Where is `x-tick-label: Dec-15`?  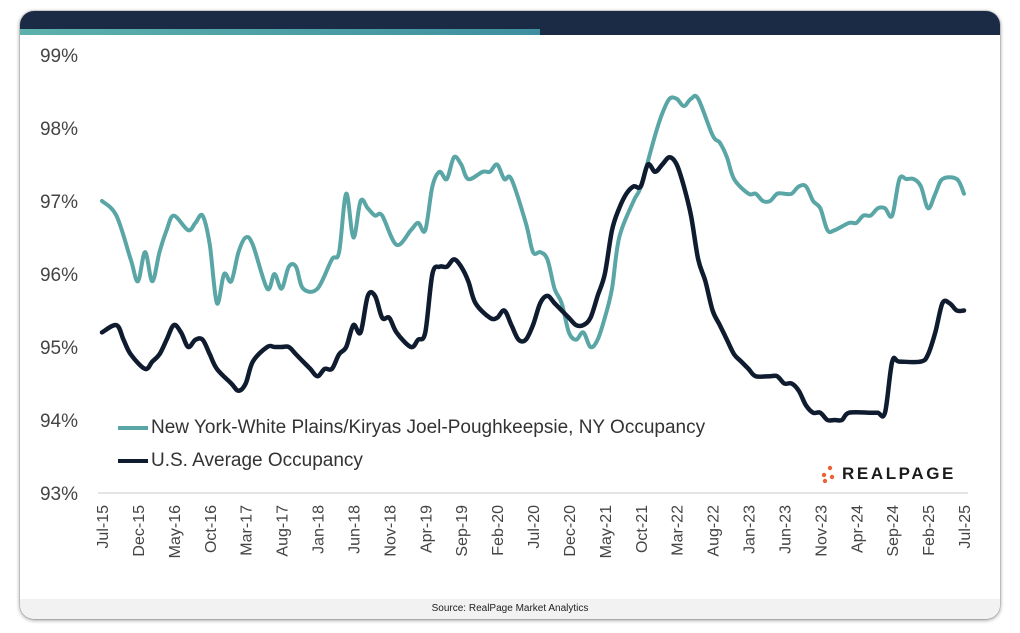
x-tick-label: Dec-15 is located at coordinates (139, 531).